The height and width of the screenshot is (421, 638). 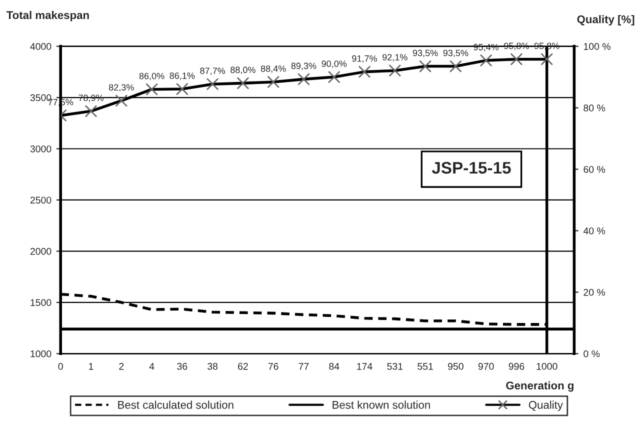 What do you see at coordinates (41, 46) in the screenshot?
I see `y-tick-label: 4000` at bounding box center [41, 46].